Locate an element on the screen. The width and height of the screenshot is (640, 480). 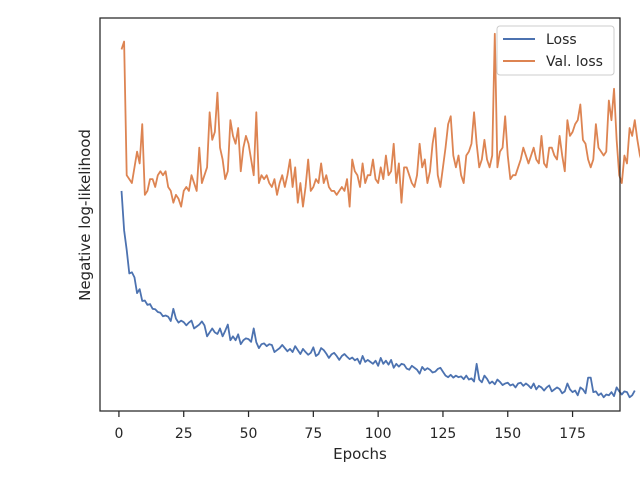
x-tick-label: 50 is located at coordinates (249, 434).